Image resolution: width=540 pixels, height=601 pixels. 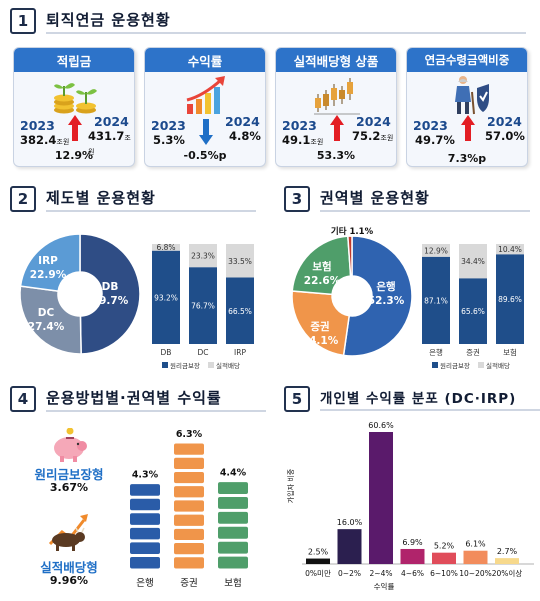 I want to click on card-reserve: 적립금 2023 2024 382.4조원 431.7조원 12.9%, so click(x=74, y=107).